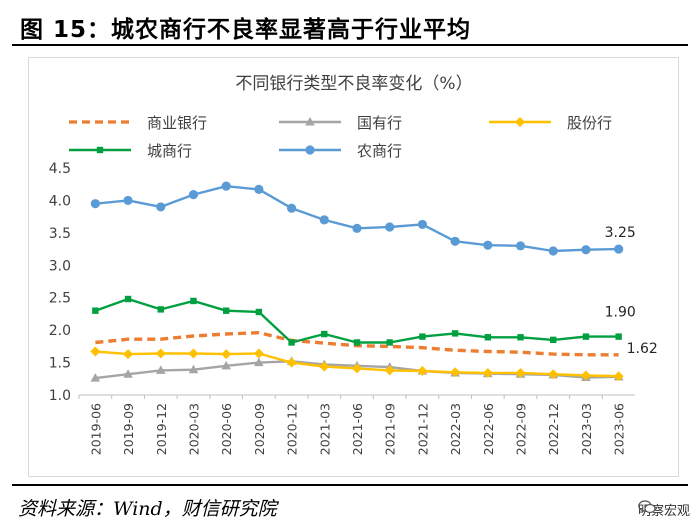 The width and height of the screenshot is (700, 531). I want to click on y-tick-label-5: 3.5, so click(60, 234).